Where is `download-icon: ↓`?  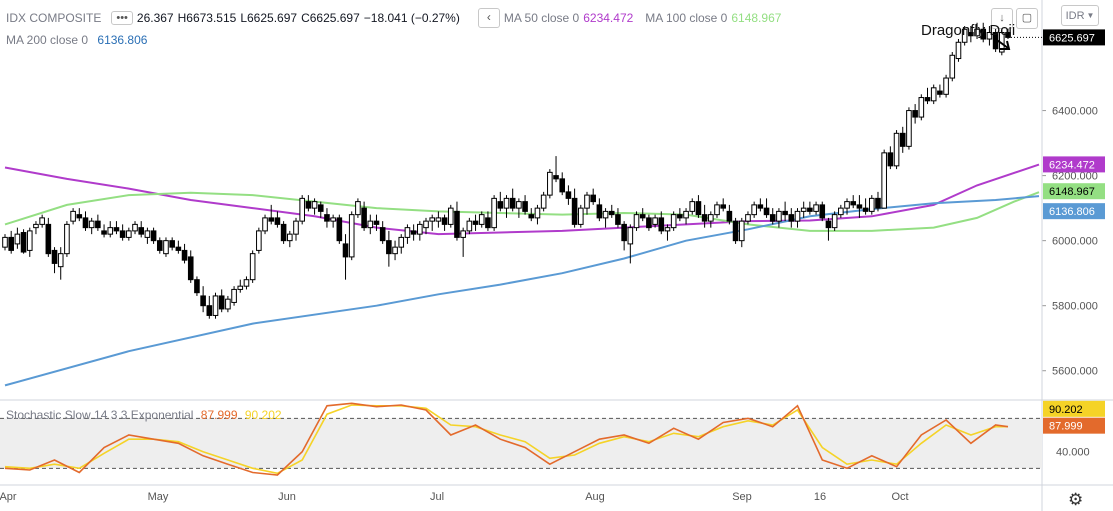 download-icon: ↓ is located at coordinates (1002, 18).